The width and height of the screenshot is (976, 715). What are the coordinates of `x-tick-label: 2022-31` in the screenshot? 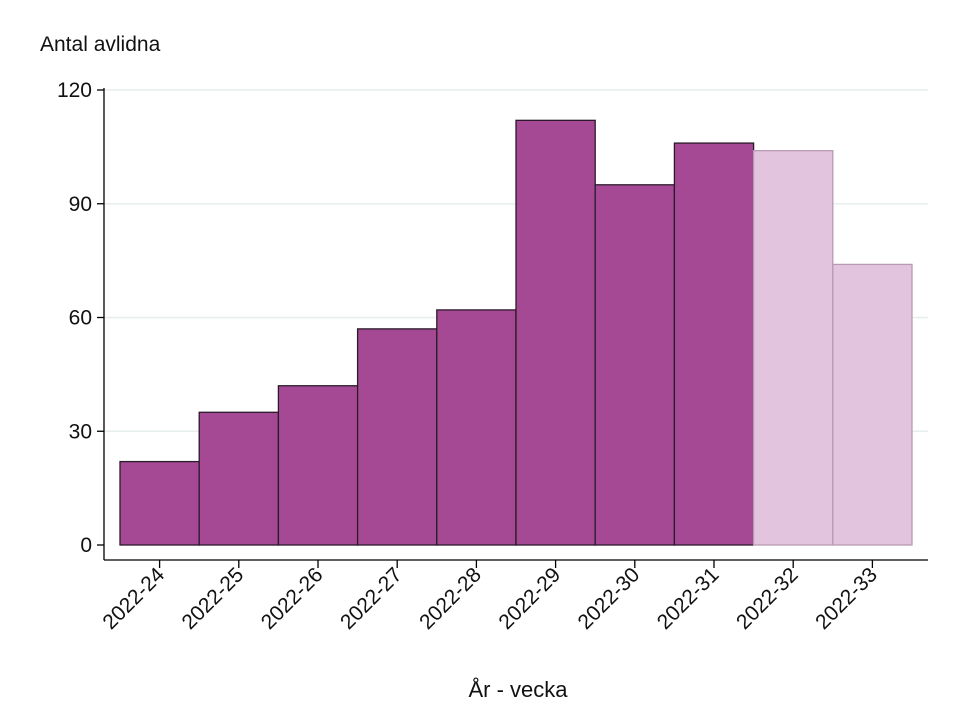 It's located at (688, 598).